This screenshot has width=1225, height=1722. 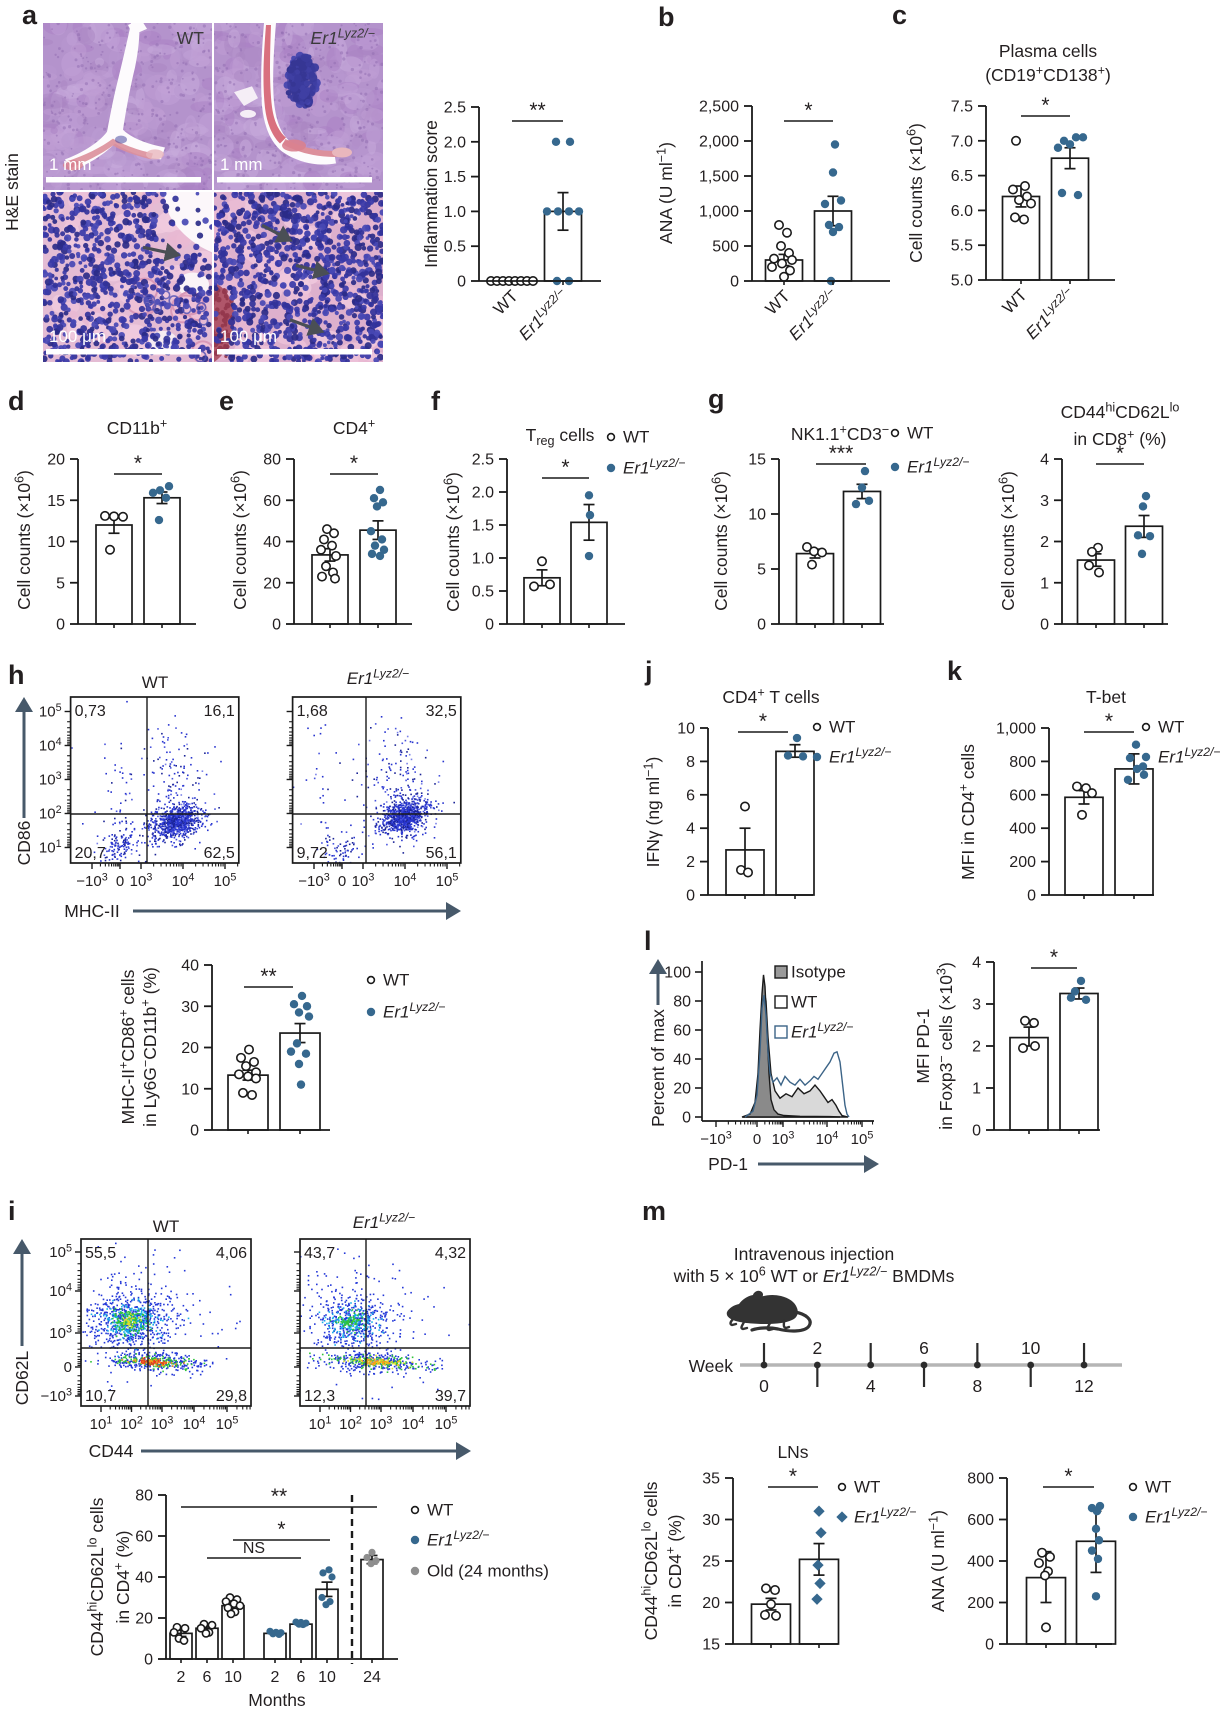 I want to click on y-tick-label: 1,500, so click(x=719, y=177).